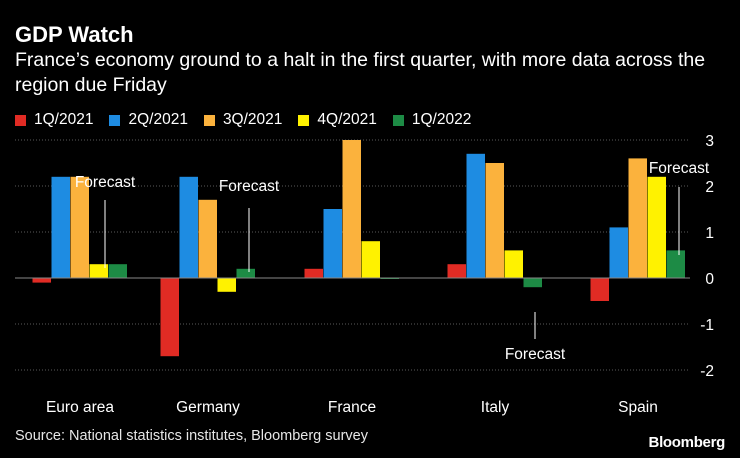 The image size is (740, 458). I want to click on legend-label: 4Q/2021, so click(347, 119).